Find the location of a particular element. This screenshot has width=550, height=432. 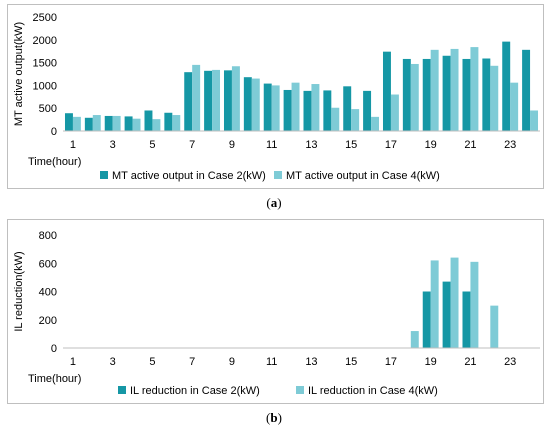

y-axis-label: IL reduction(kW) is located at coordinates (19, 291).